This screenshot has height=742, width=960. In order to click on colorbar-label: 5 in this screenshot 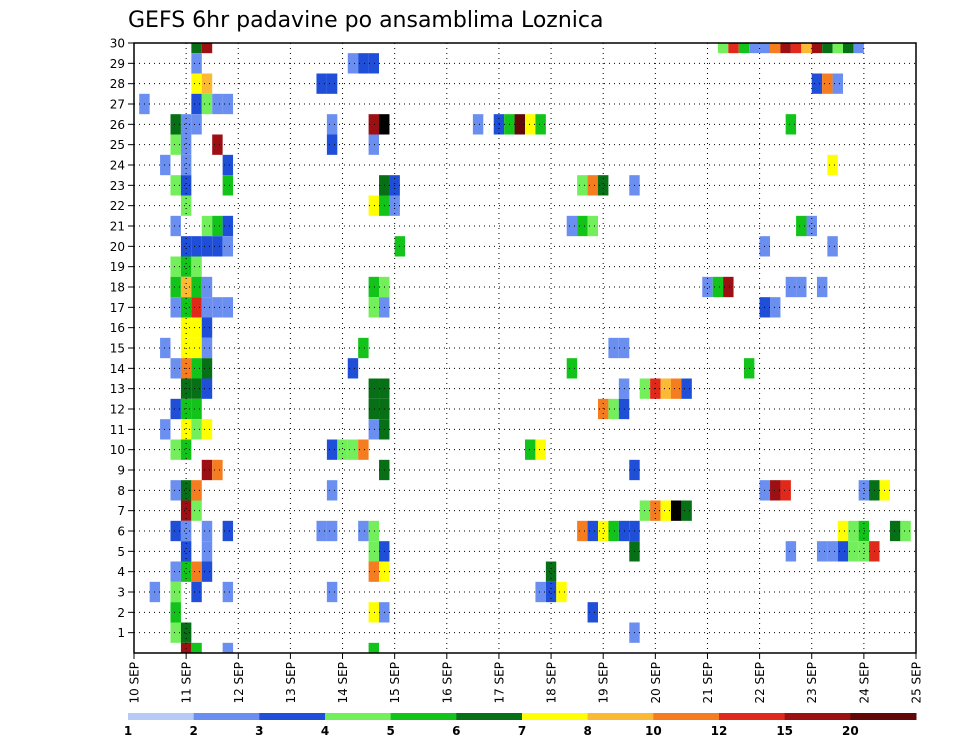, I will do `click(390, 731)`.